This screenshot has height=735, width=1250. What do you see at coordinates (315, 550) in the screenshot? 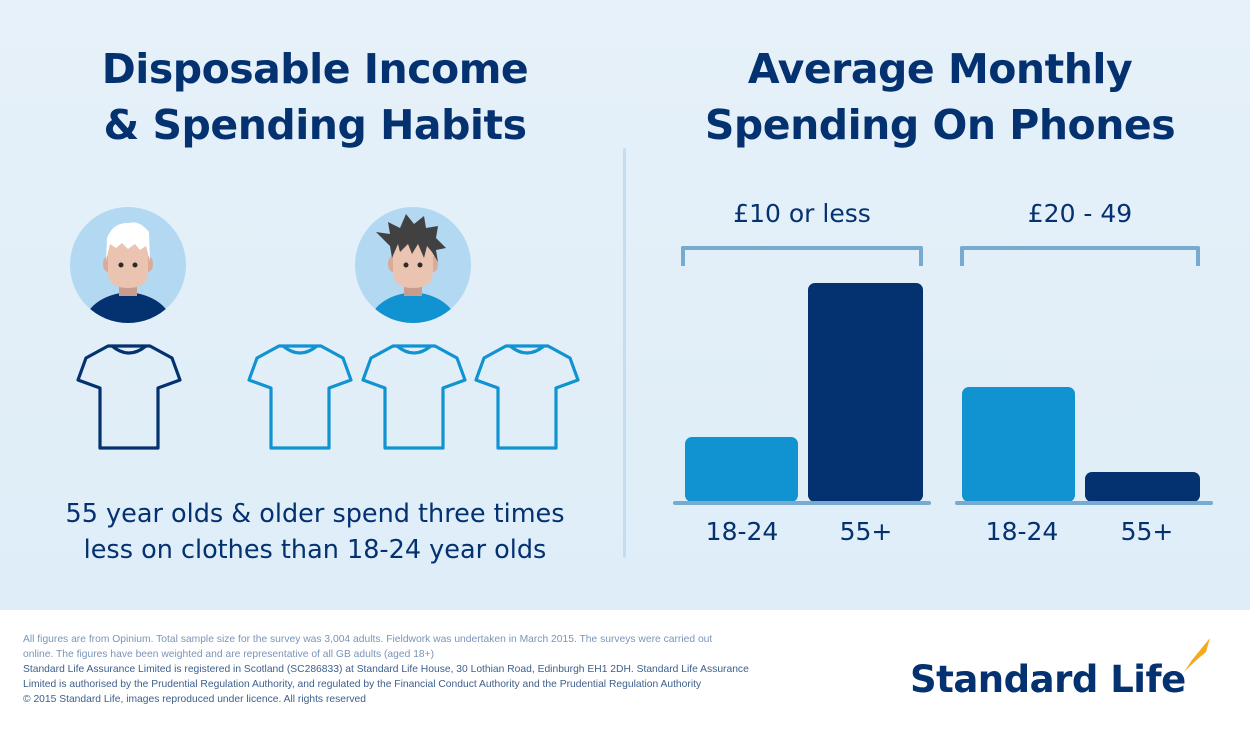
I see `caption-line2: less on clothes than 18-24 year olds` at bounding box center [315, 550].